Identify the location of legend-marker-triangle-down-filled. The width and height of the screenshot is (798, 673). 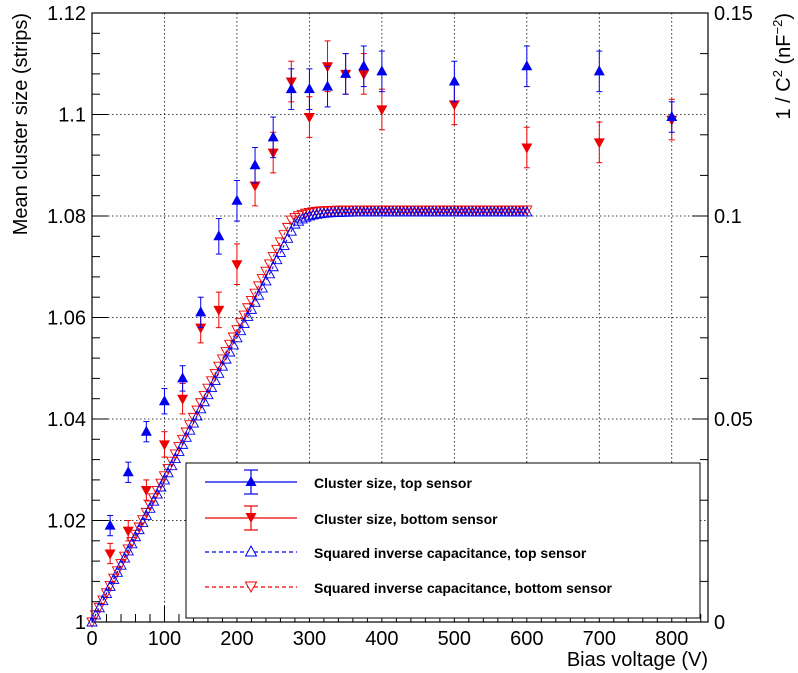
(251, 518).